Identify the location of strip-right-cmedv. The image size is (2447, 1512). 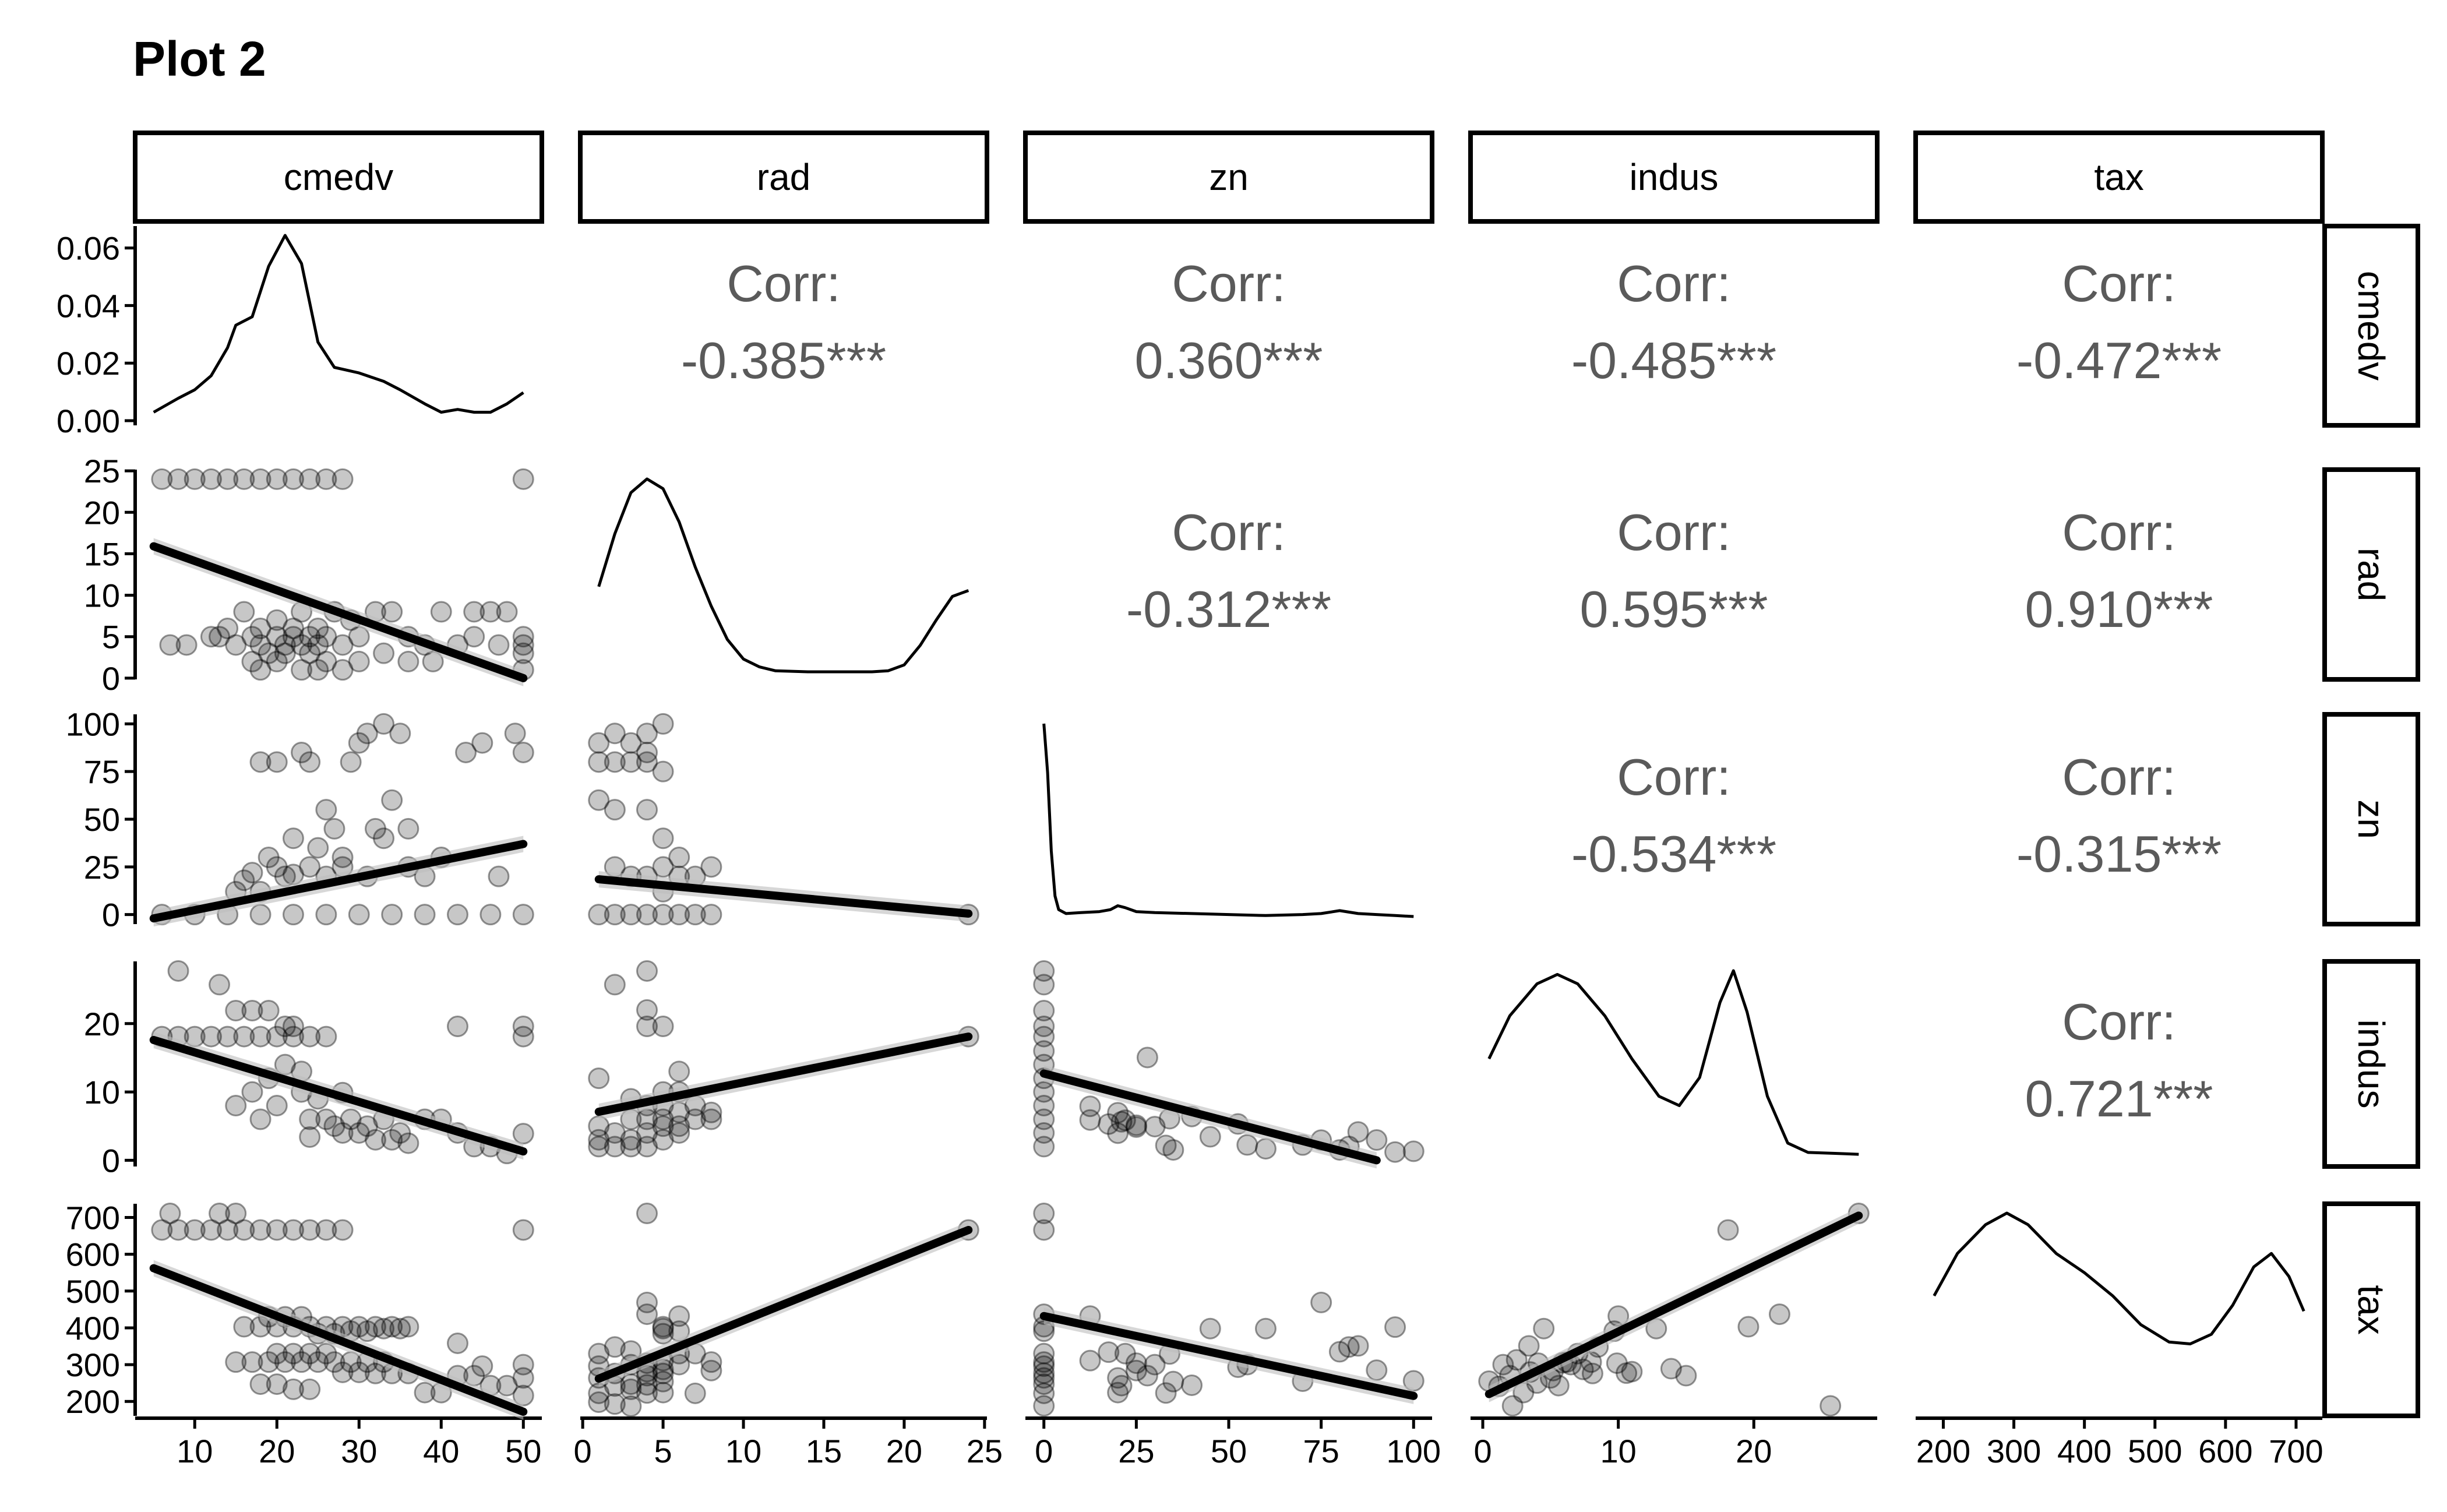
(2371, 326).